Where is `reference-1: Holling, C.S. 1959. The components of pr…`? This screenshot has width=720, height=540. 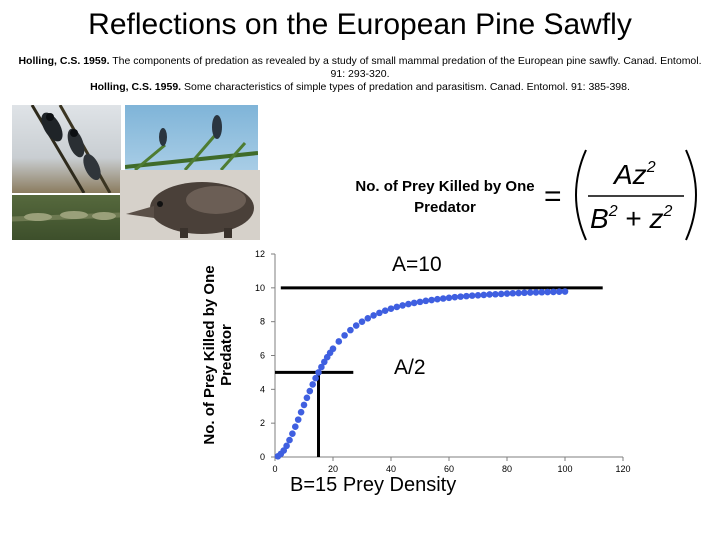
reference-1: Holling, C.S. 1959. The components of pr… is located at coordinates (360, 68).